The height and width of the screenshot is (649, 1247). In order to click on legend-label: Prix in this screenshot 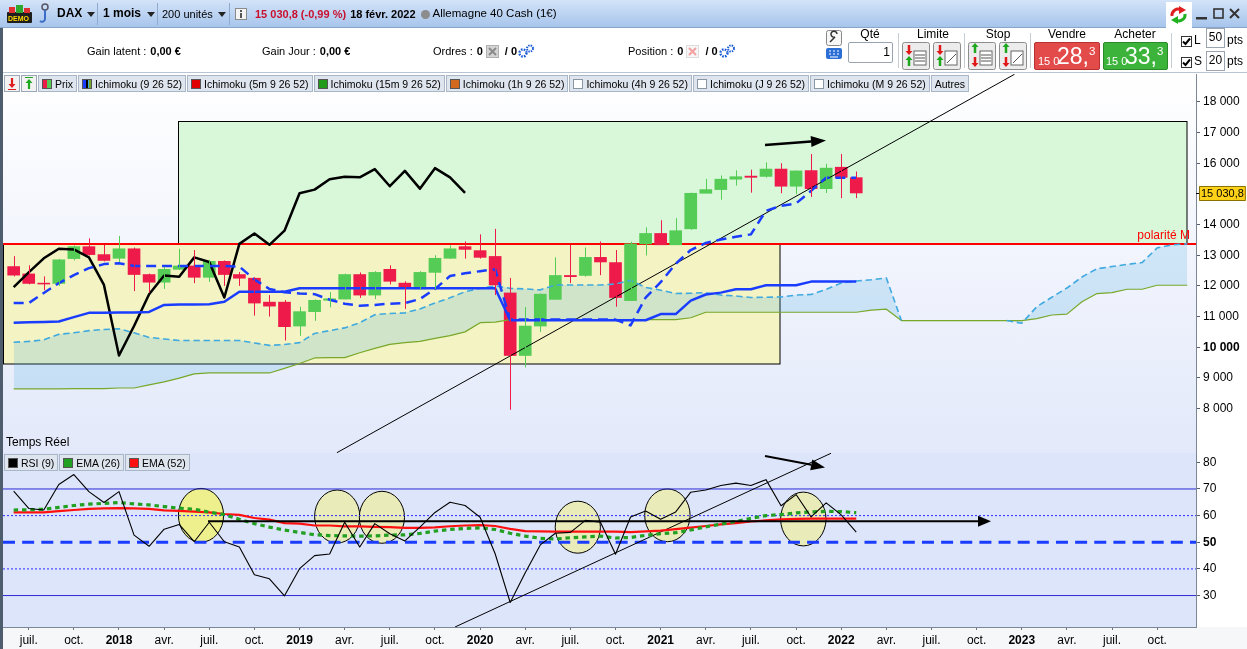, I will do `click(64, 83)`.